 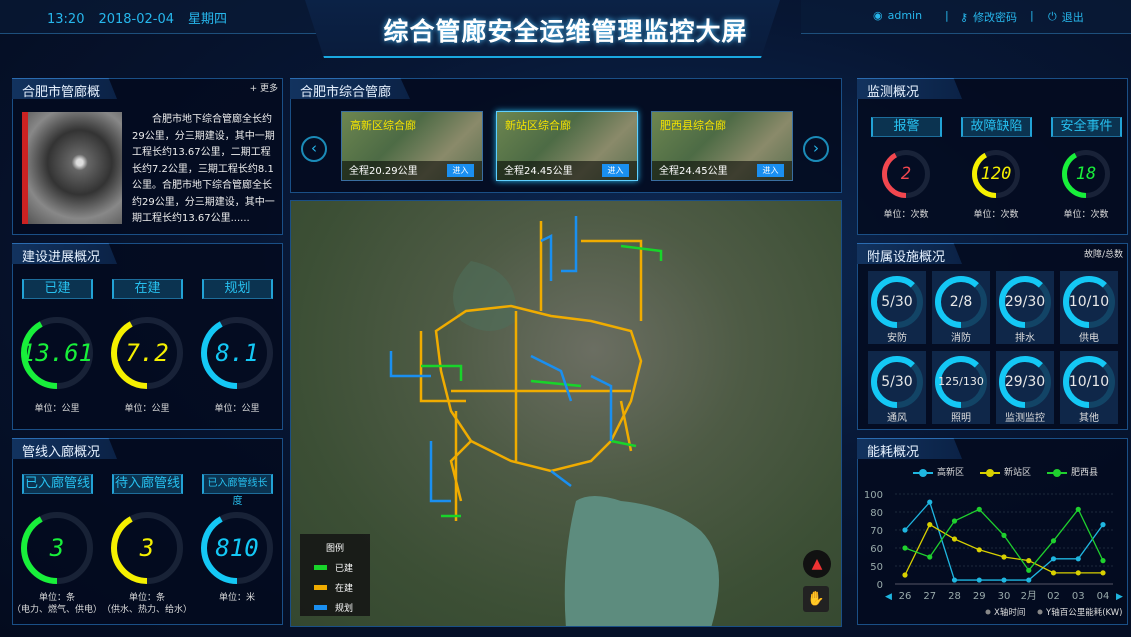 What do you see at coordinates (693, 125) in the screenshot?
I see `corridor-name: 肥西县综合廊` at bounding box center [693, 125].